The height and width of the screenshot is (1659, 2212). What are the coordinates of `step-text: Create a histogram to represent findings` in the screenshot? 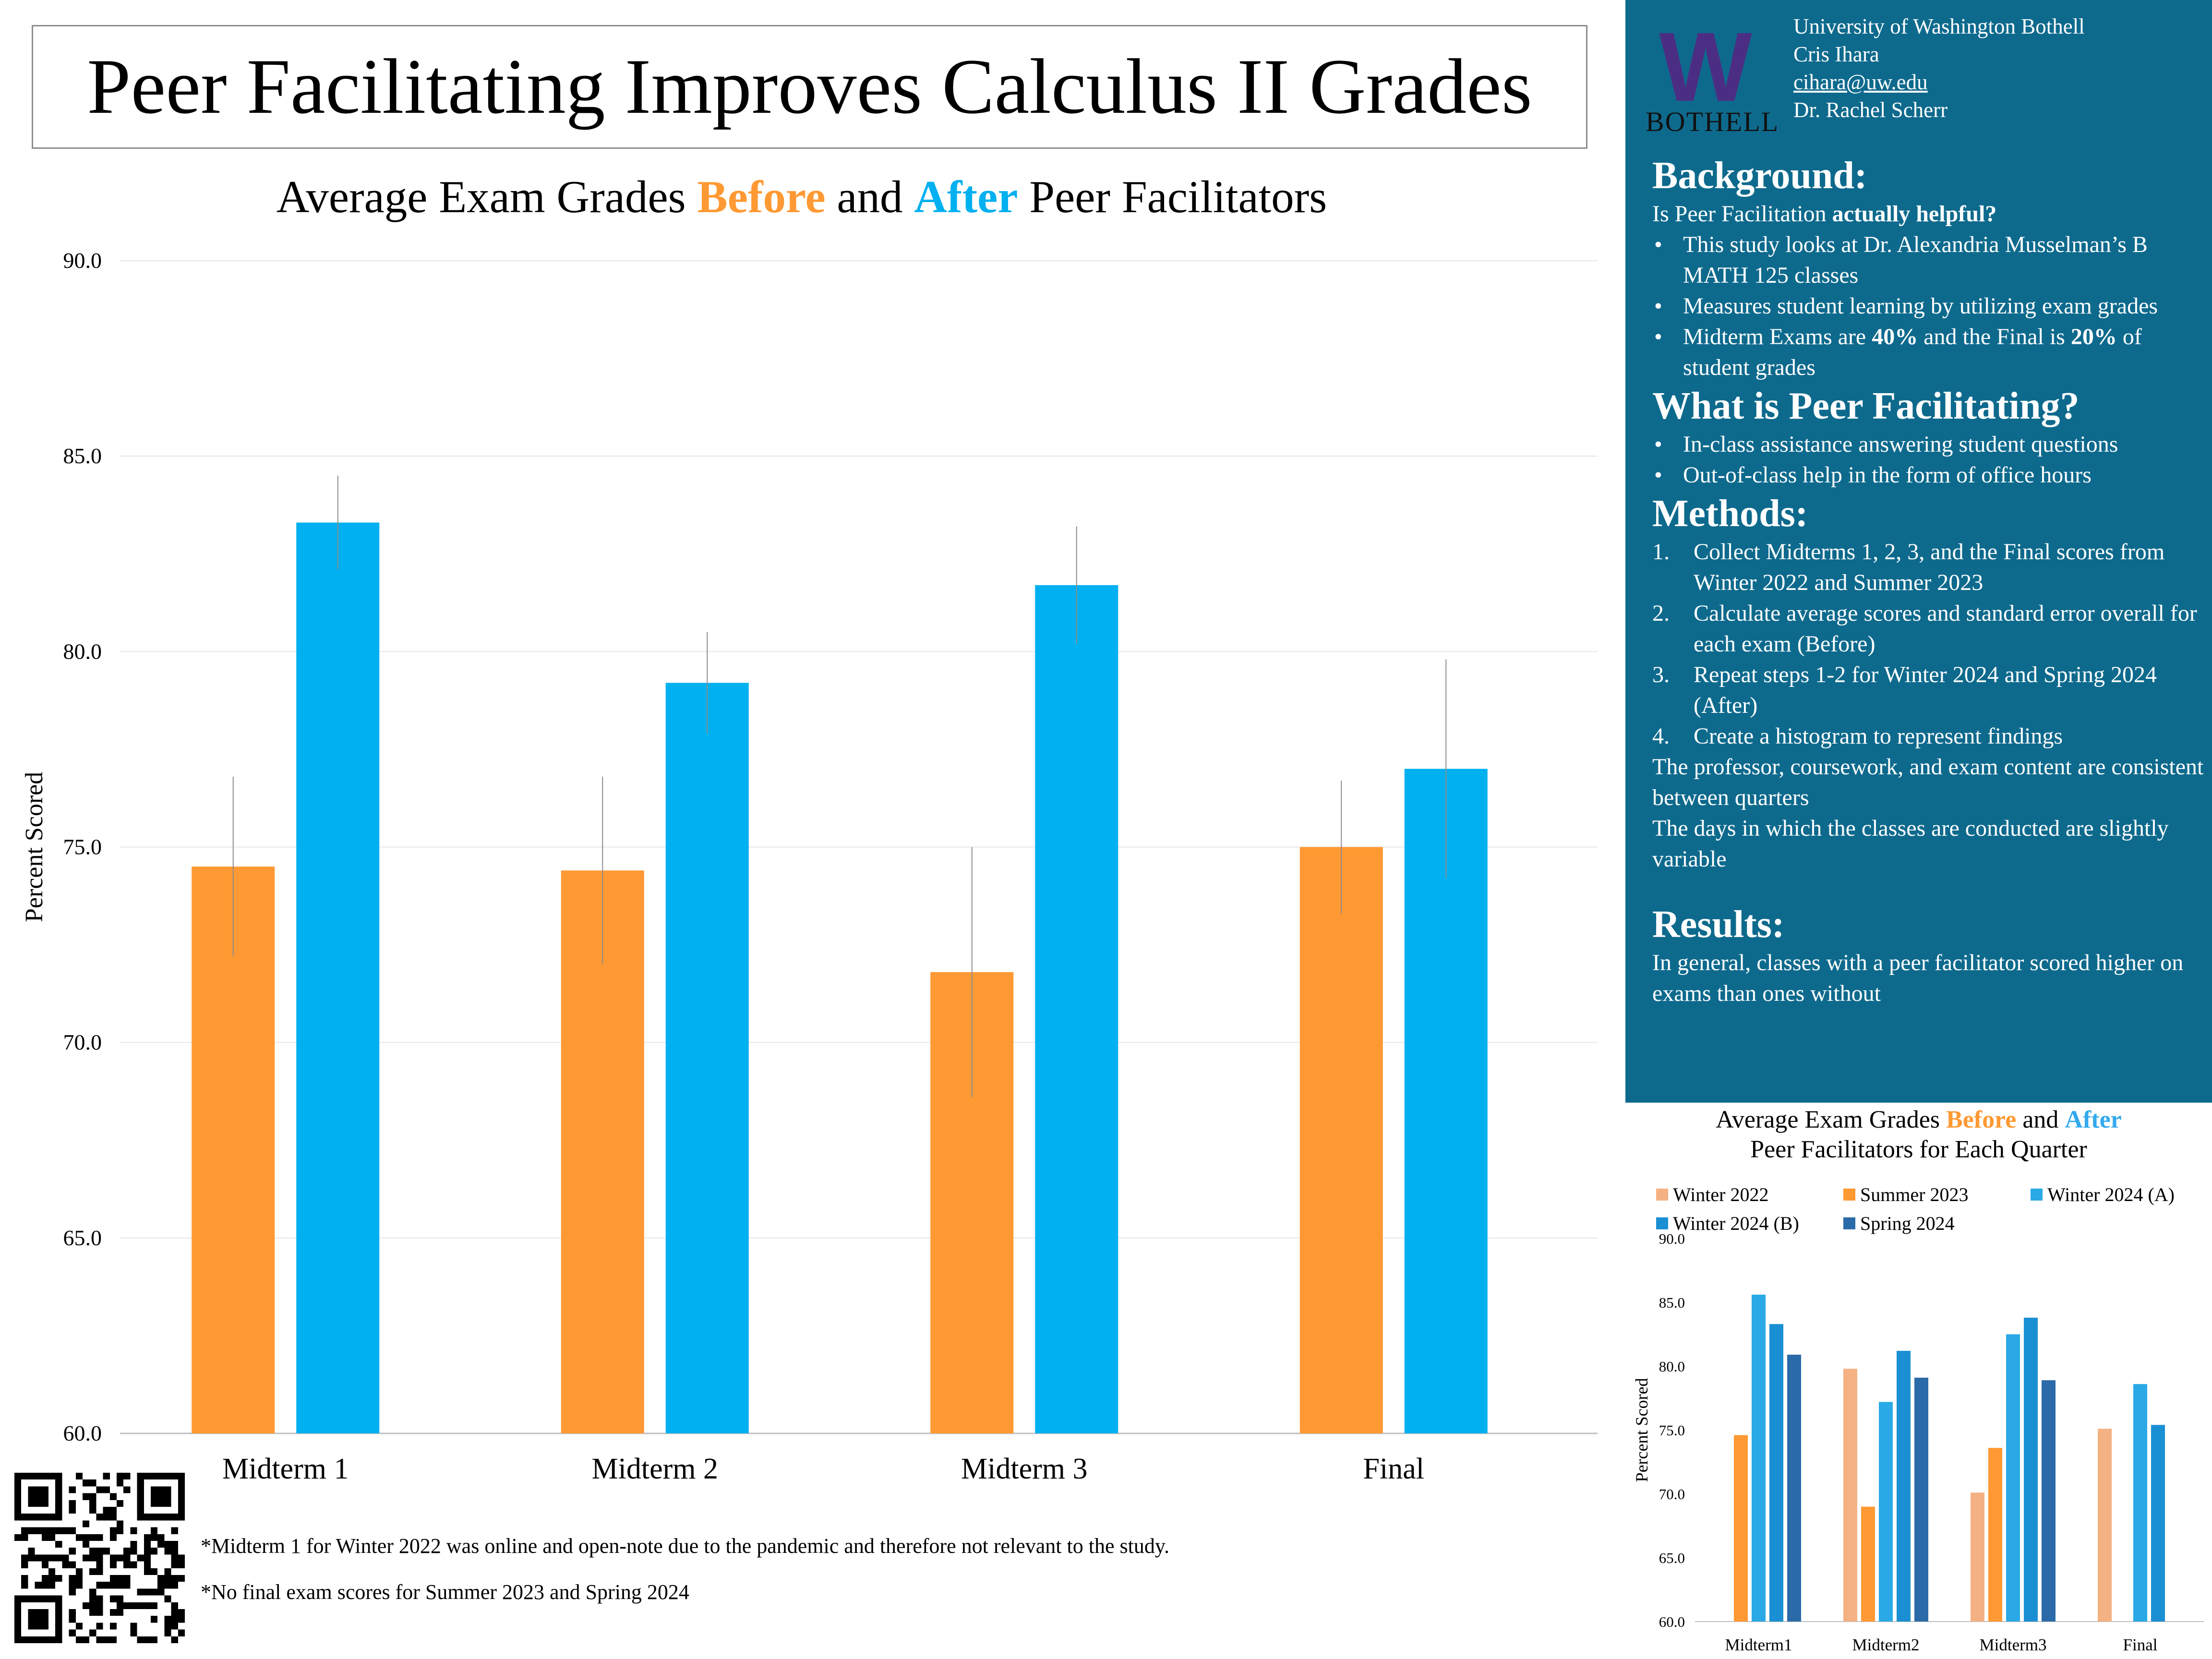 It's located at (1879, 736).